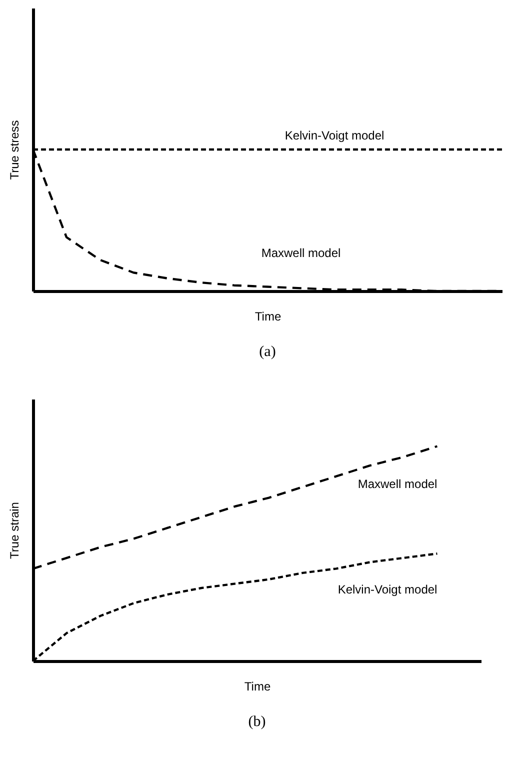 The width and height of the screenshot is (521, 776). Describe the element at coordinates (267, 352) in the screenshot. I see `text: (a)` at that location.